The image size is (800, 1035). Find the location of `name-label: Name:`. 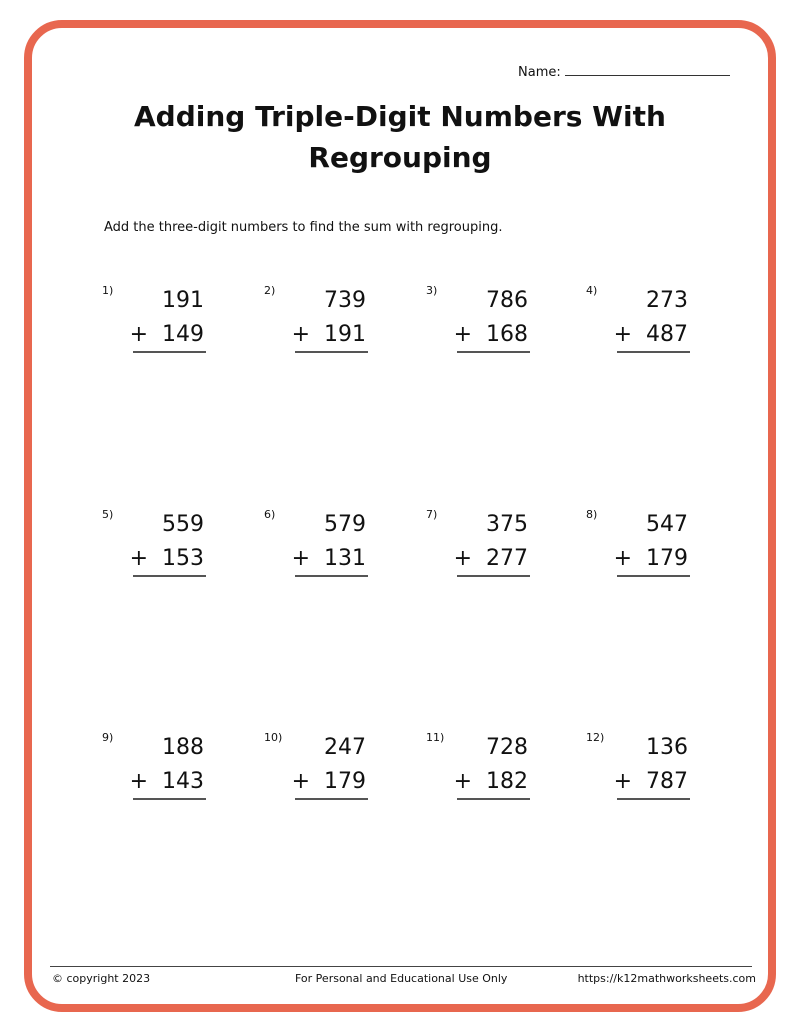

name-label: Name: is located at coordinates (539, 72).